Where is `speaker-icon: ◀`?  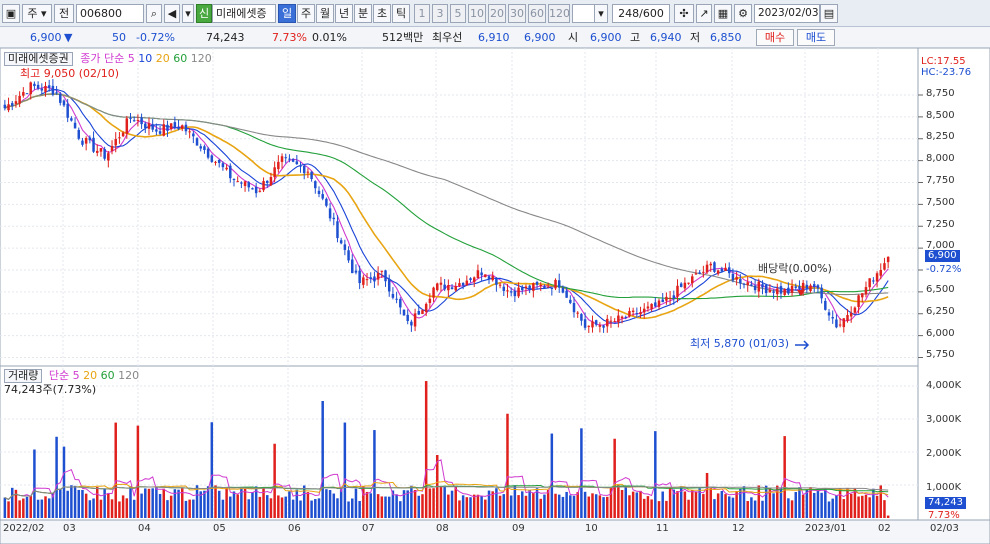 speaker-icon: ◀ is located at coordinates (172, 13).